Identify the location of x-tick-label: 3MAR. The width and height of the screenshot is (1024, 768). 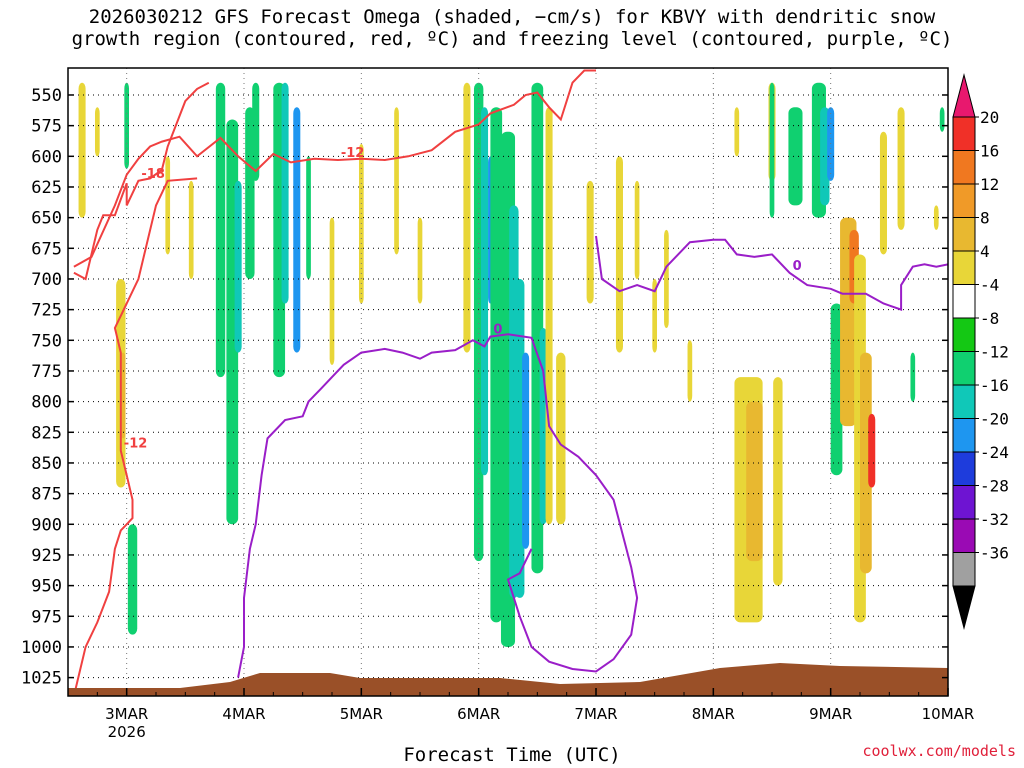
(126, 714).